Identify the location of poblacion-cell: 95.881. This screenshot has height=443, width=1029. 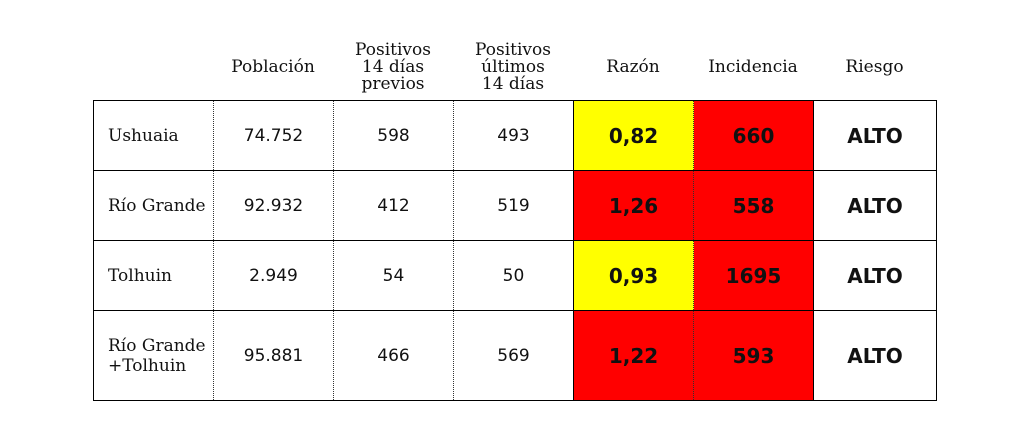
(273, 355).